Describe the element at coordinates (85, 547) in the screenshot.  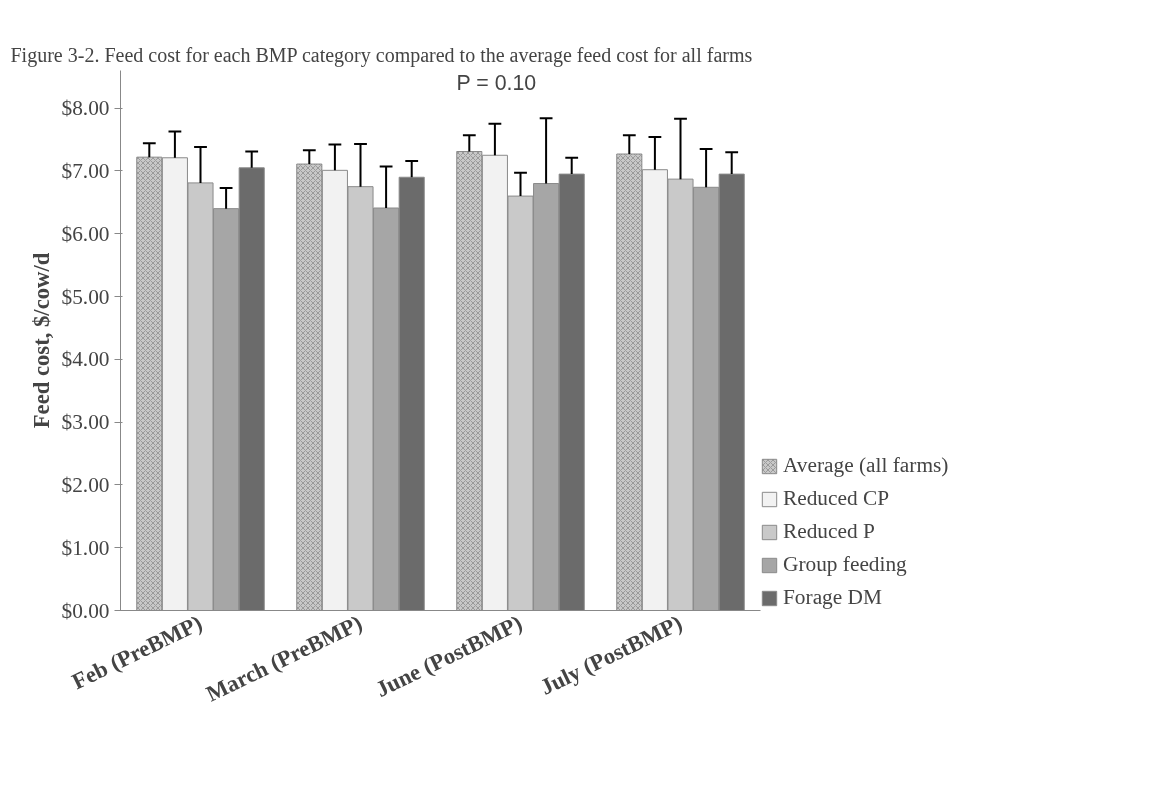
I see `y-tick-label: $1.00` at that location.